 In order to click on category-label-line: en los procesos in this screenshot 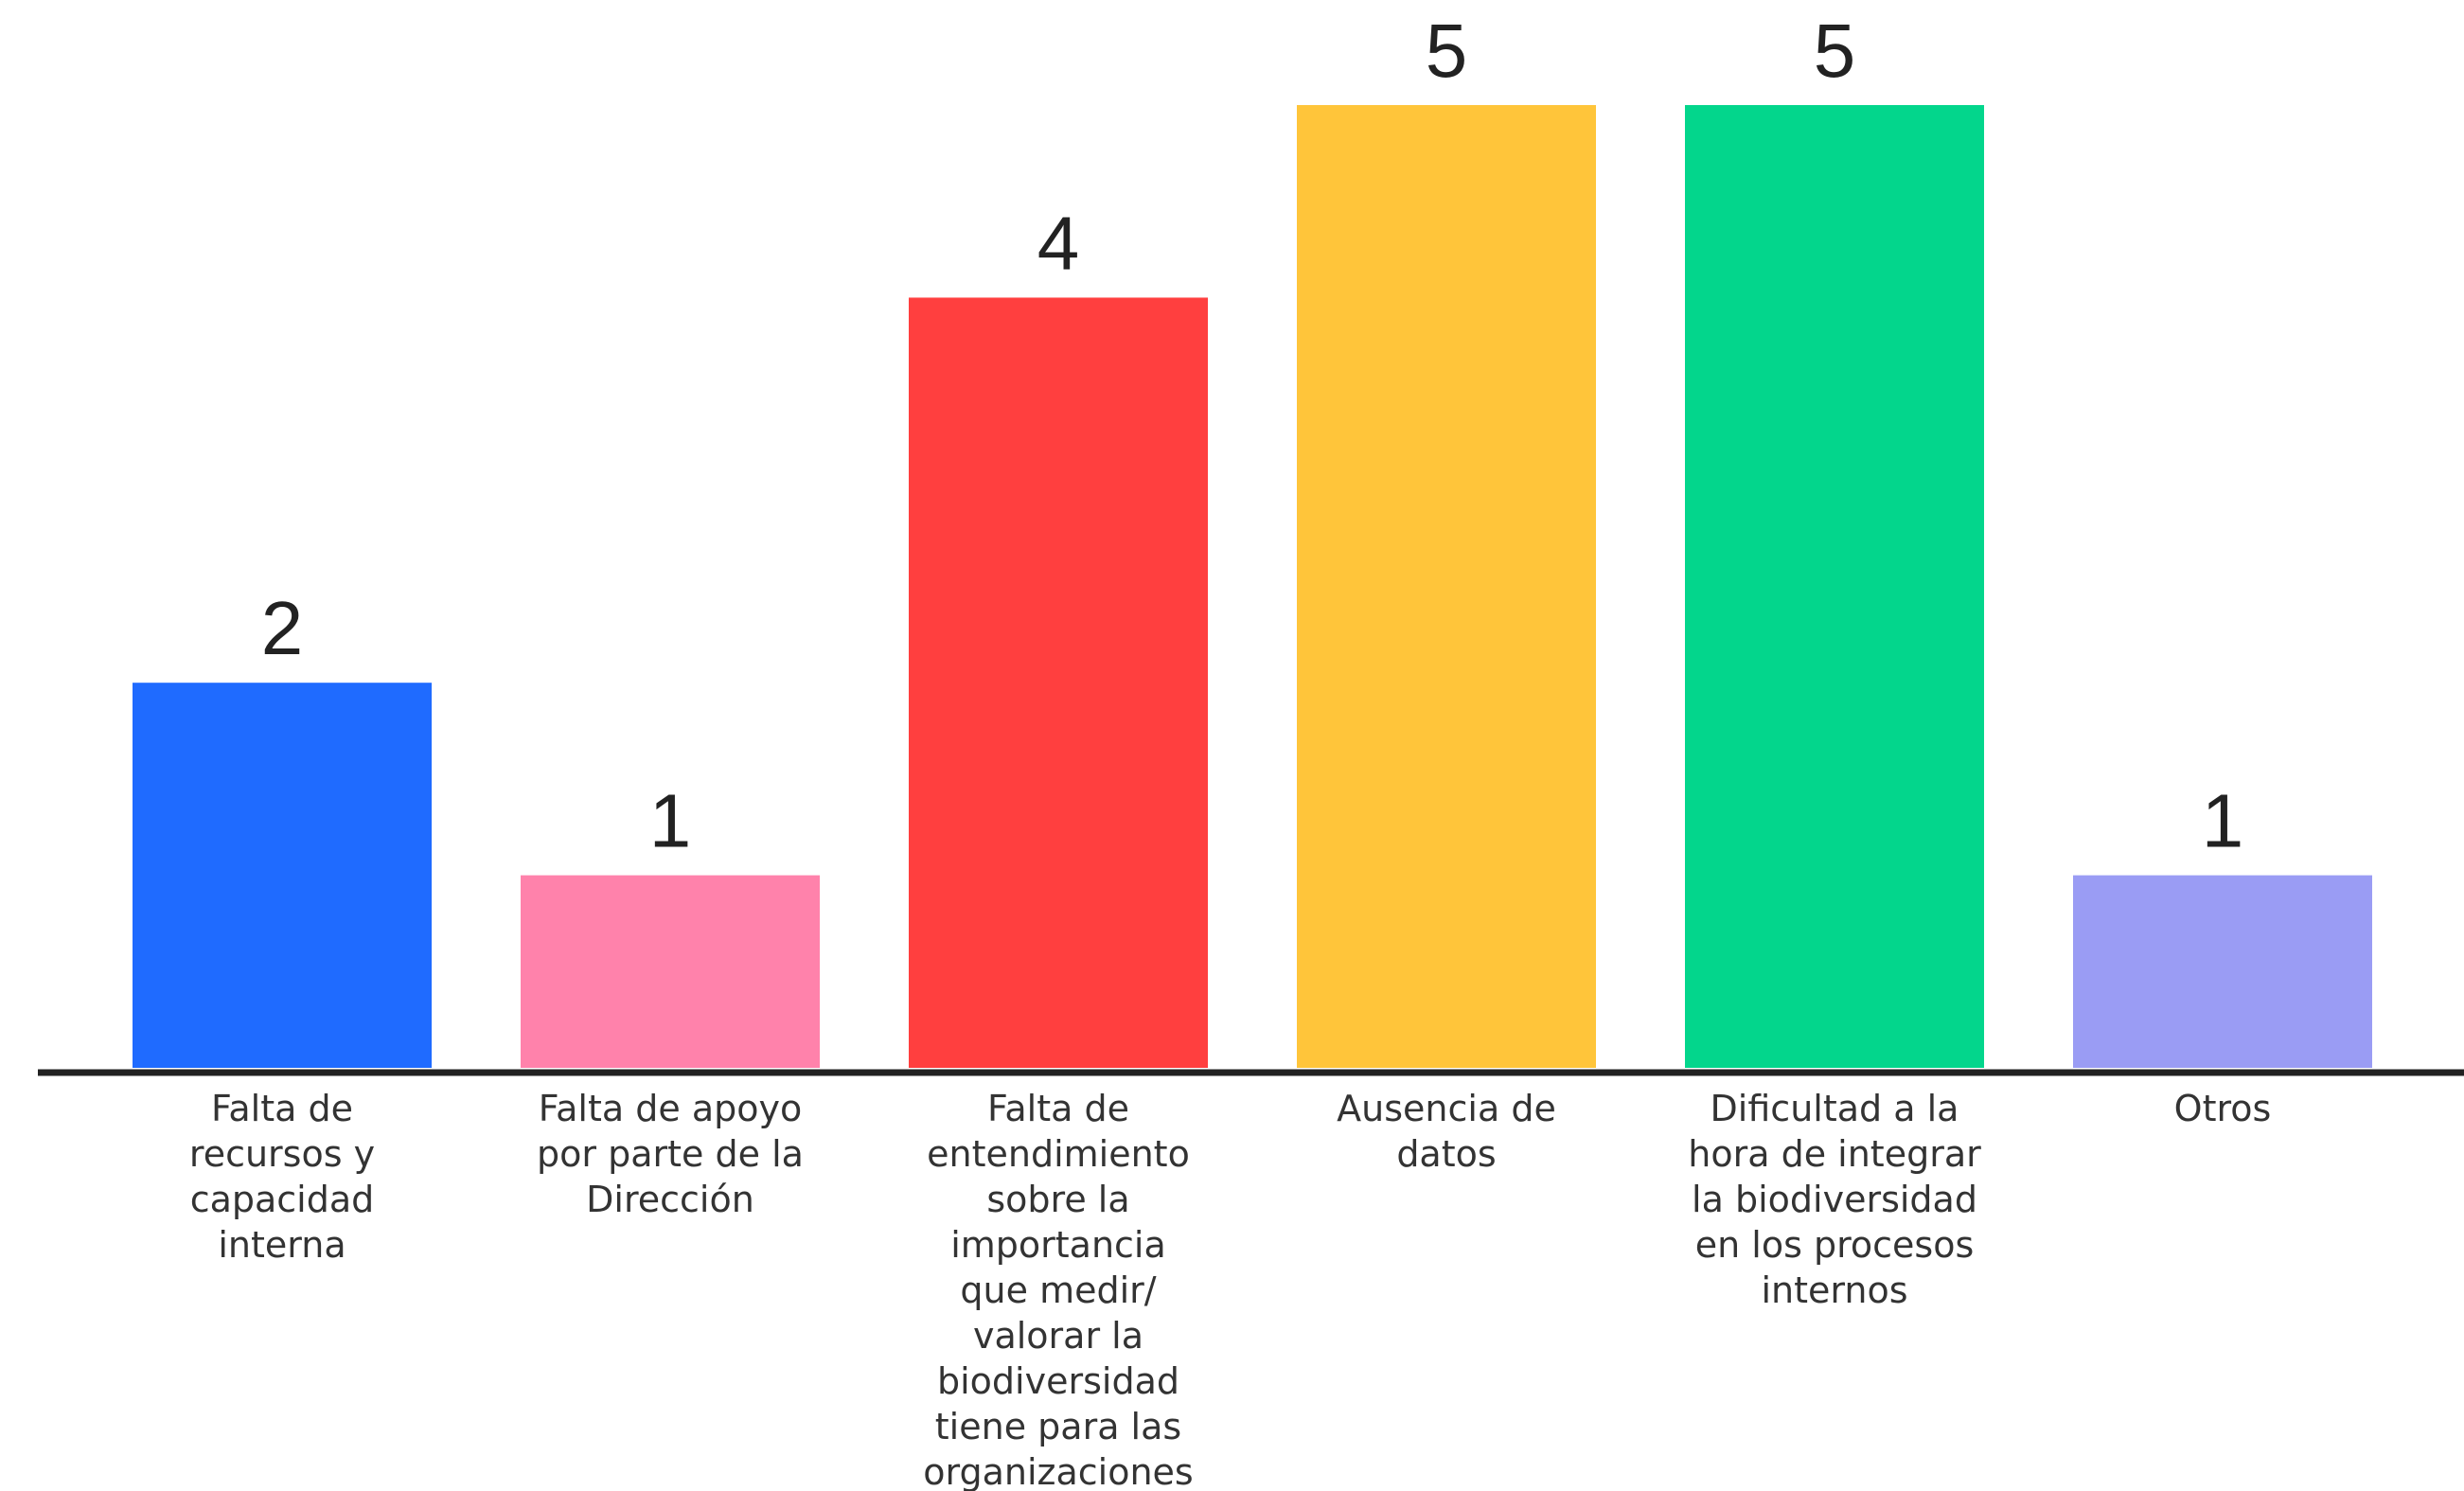, I will do `click(1835, 1245)`.